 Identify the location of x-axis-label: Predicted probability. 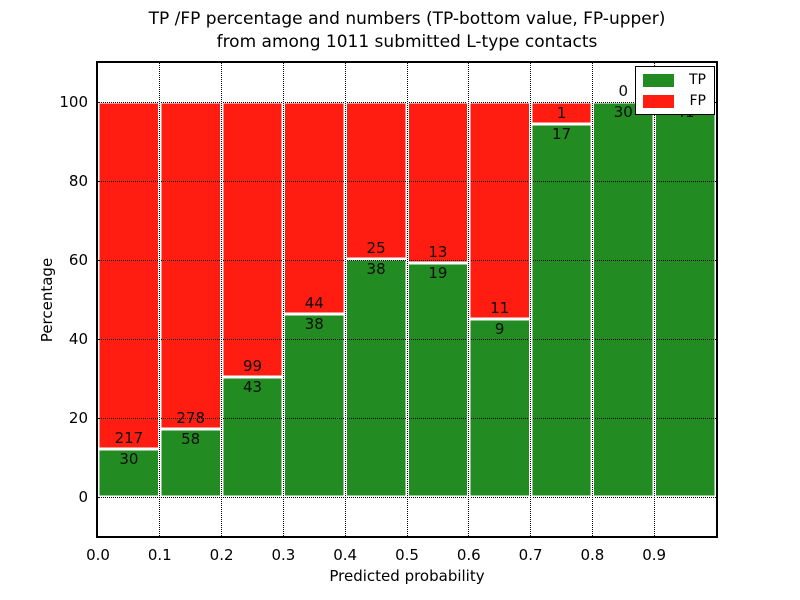
(407, 576).